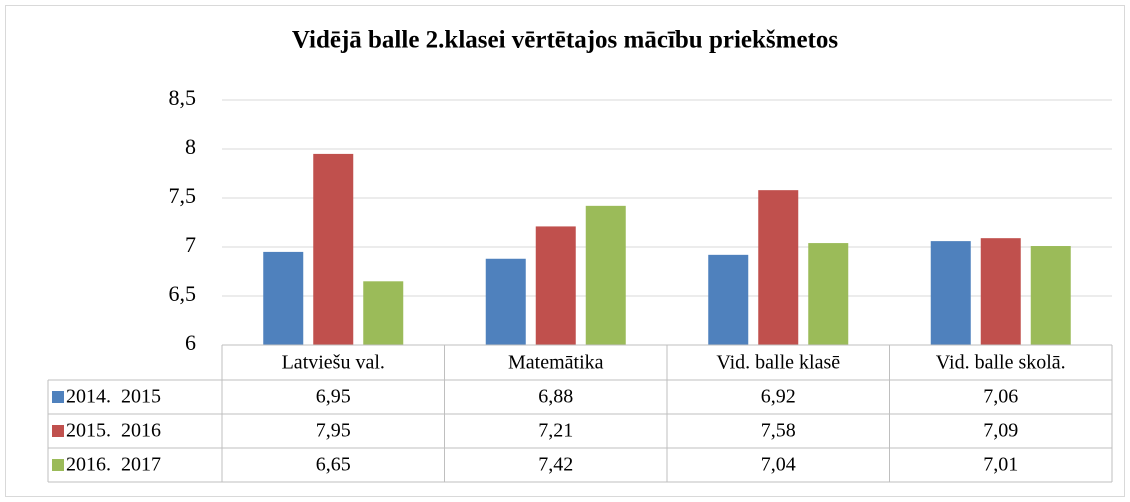  What do you see at coordinates (333, 397) in the screenshot?
I see `data-table-value: 6,95` at bounding box center [333, 397].